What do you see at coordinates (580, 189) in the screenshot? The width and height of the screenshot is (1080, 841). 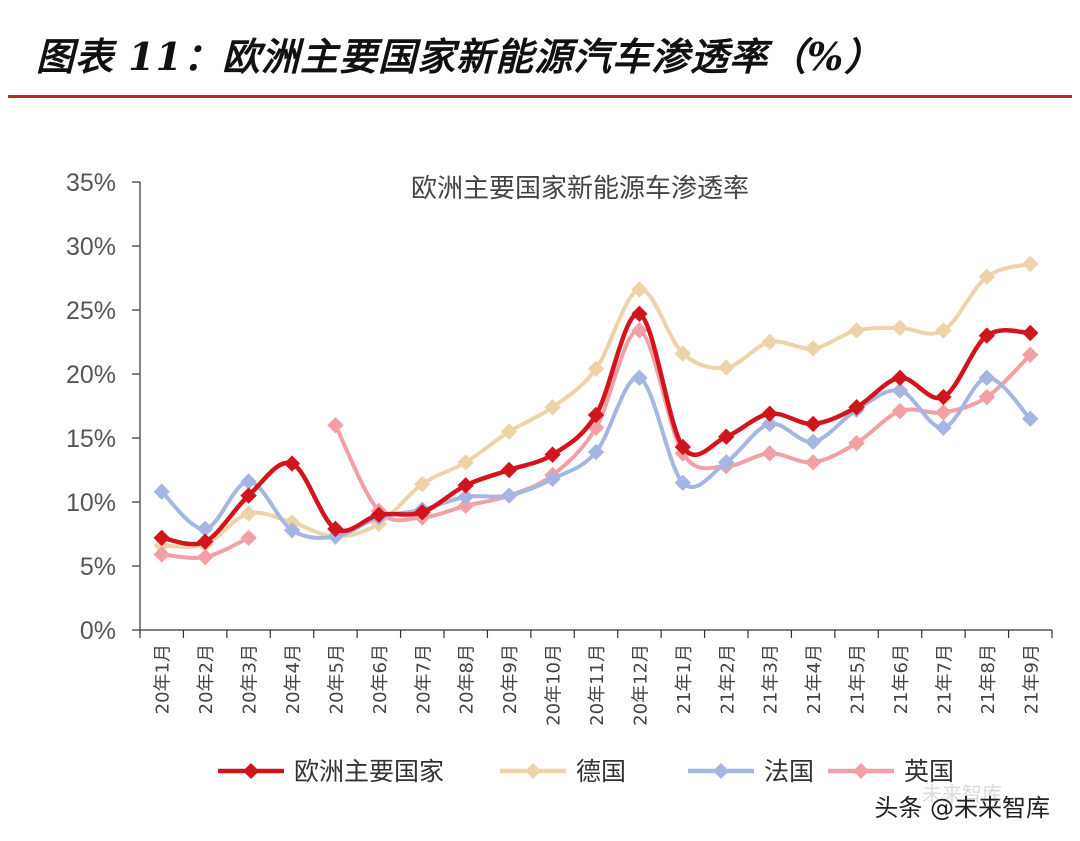 I see `chart-title: 欧洲主要国家新能源车渗透率` at bounding box center [580, 189].